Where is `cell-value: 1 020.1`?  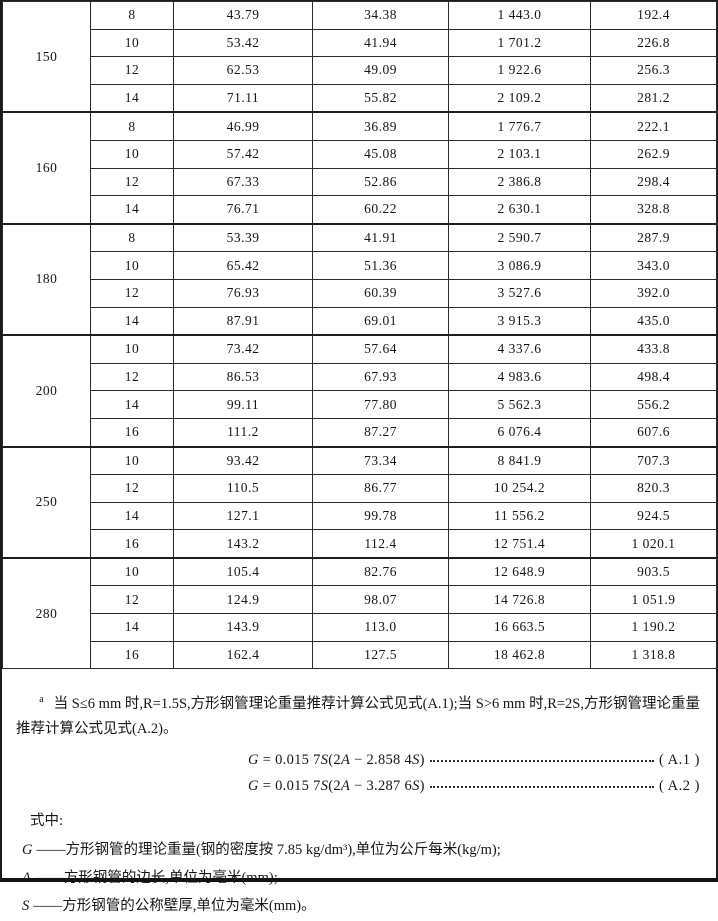 cell-value: 1 020.1 is located at coordinates (653, 544).